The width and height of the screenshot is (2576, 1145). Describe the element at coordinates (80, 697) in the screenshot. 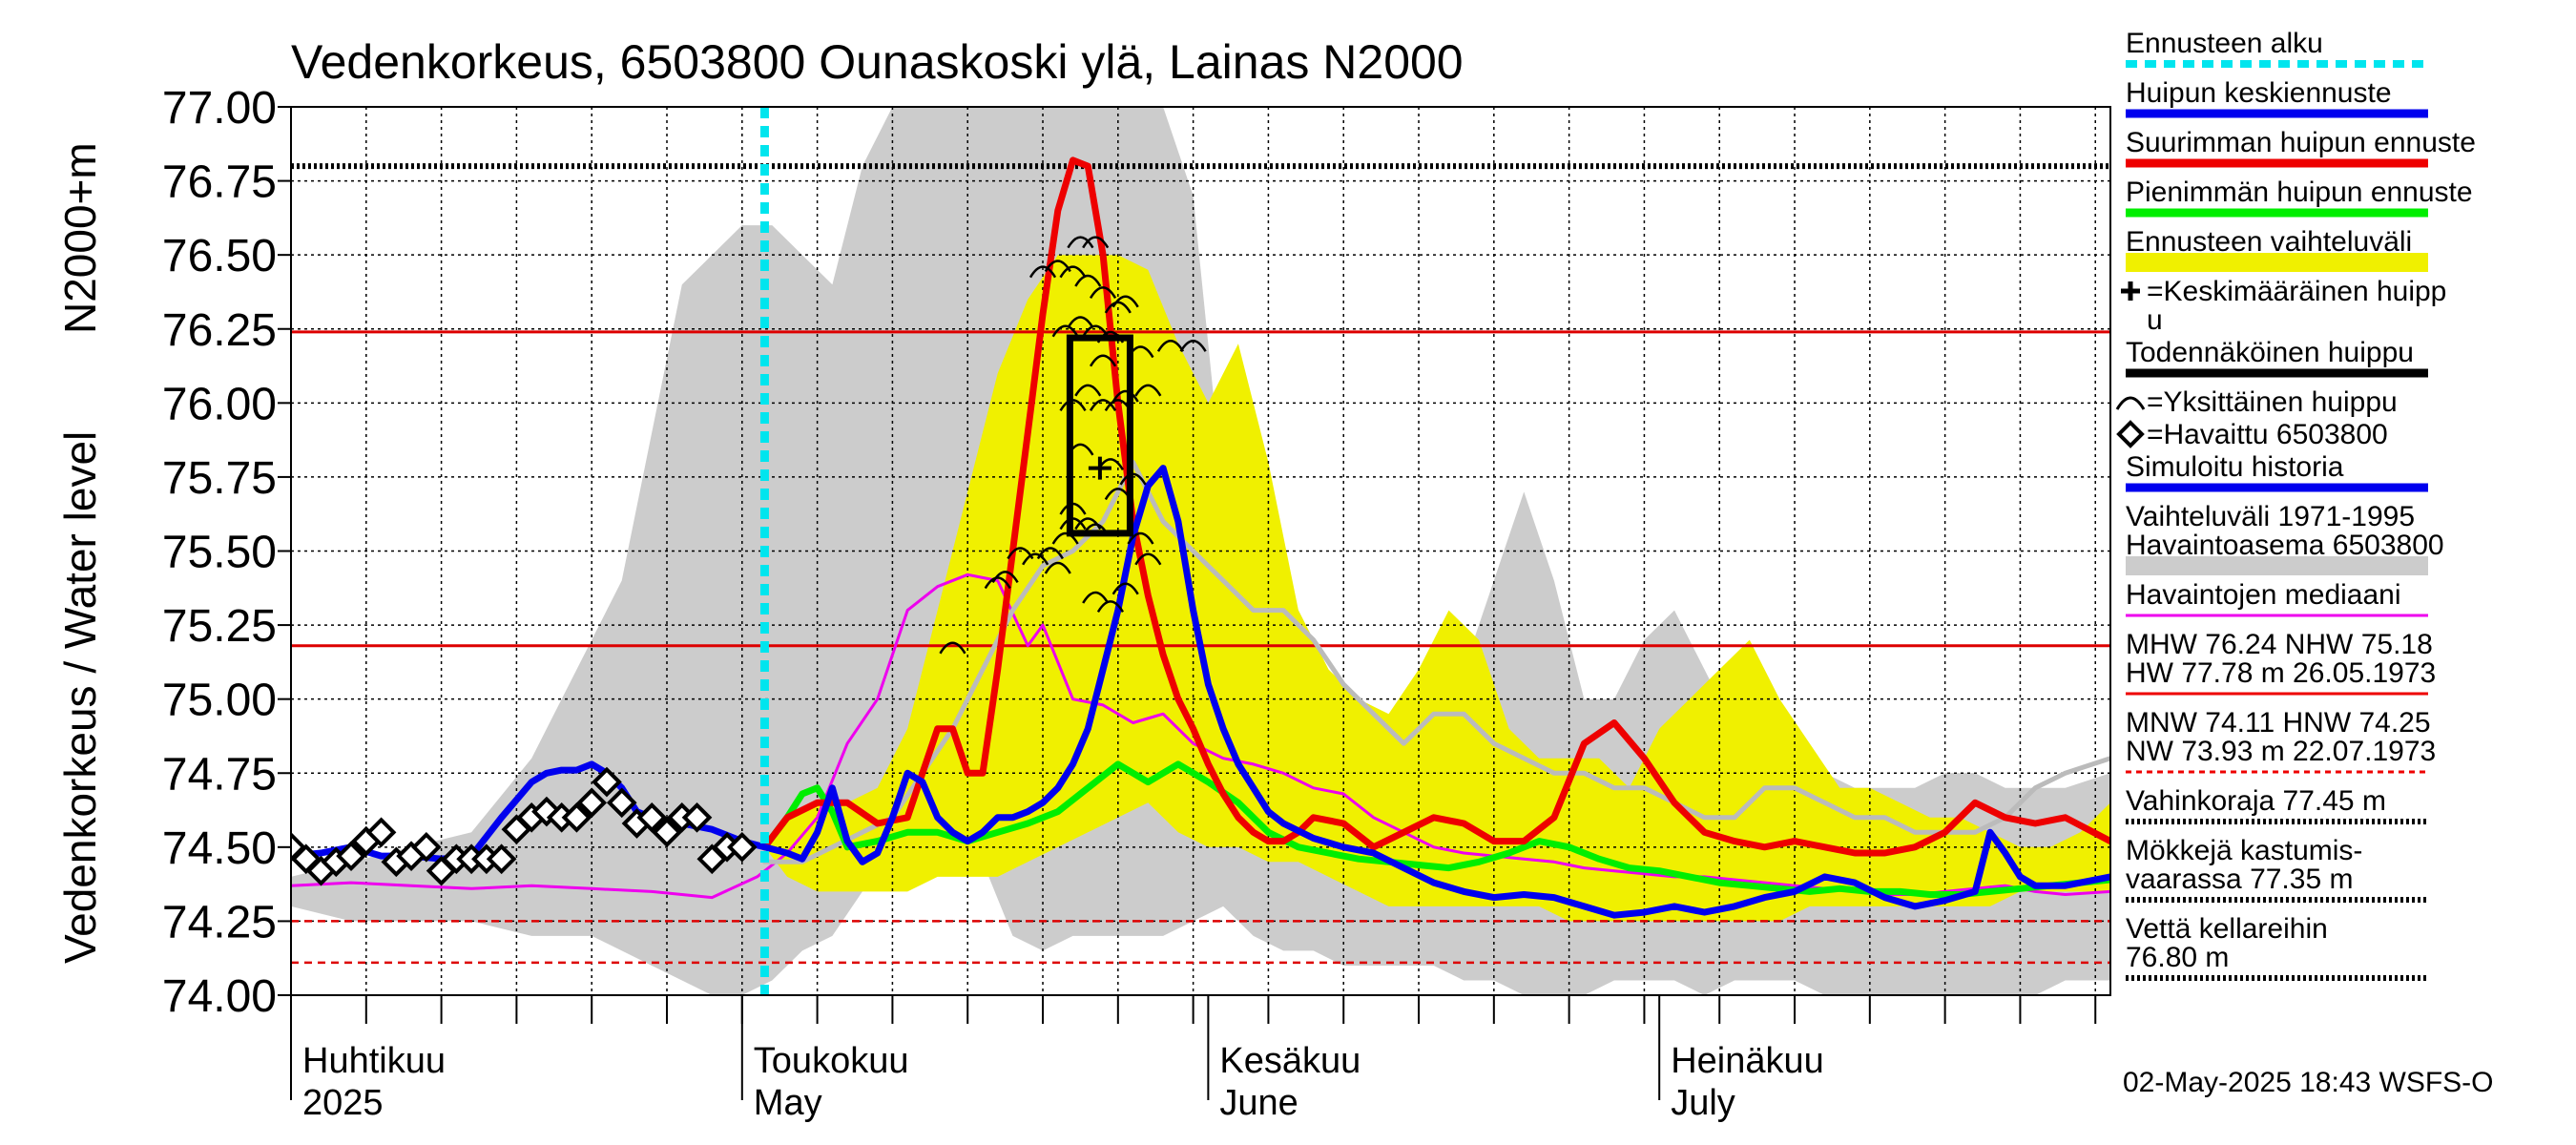

I see `y-axis-label: Vedenkorkeus / Water level` at that location.